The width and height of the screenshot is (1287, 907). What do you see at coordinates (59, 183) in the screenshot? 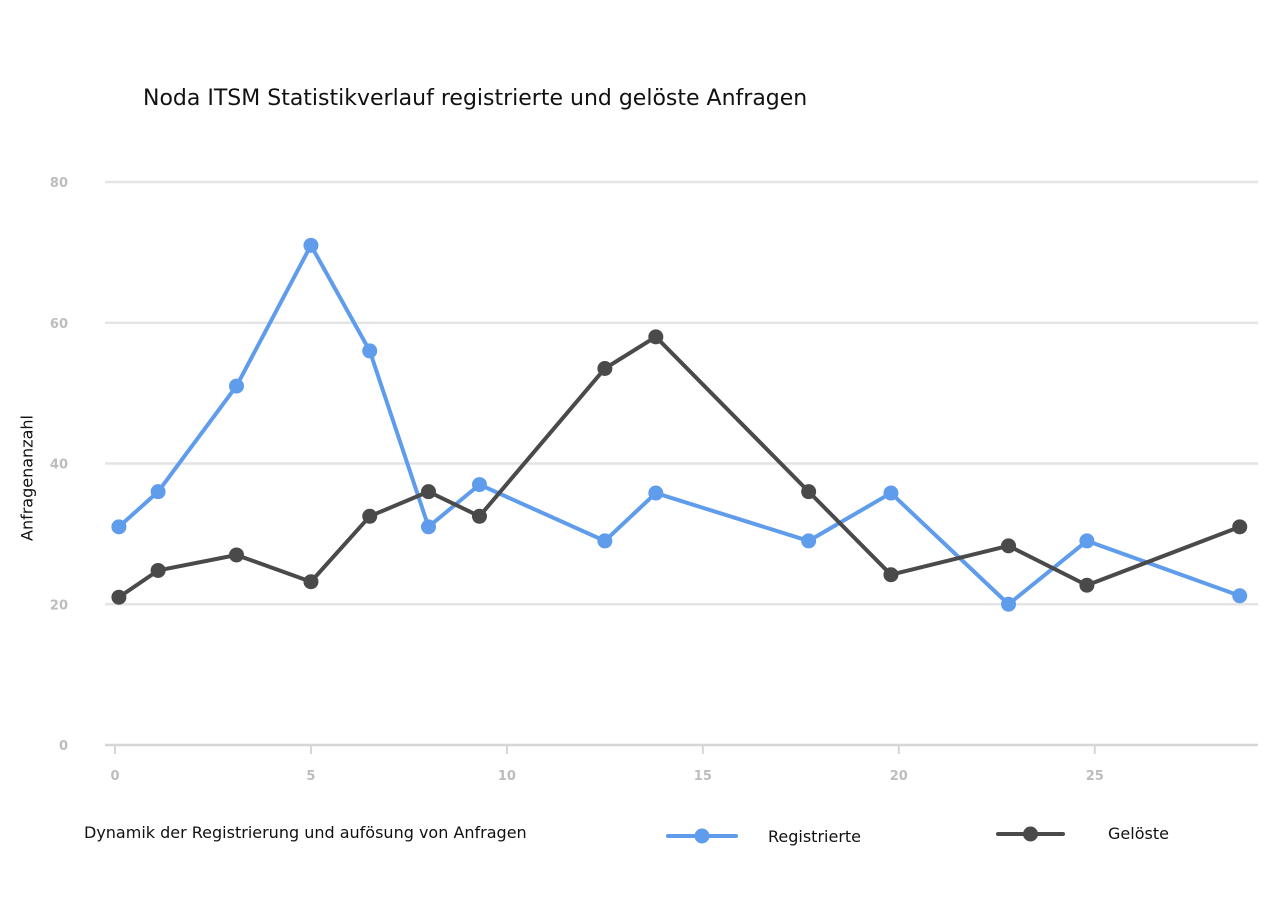
I see `y-tick-label: 80` at bounding box center [59, 183].